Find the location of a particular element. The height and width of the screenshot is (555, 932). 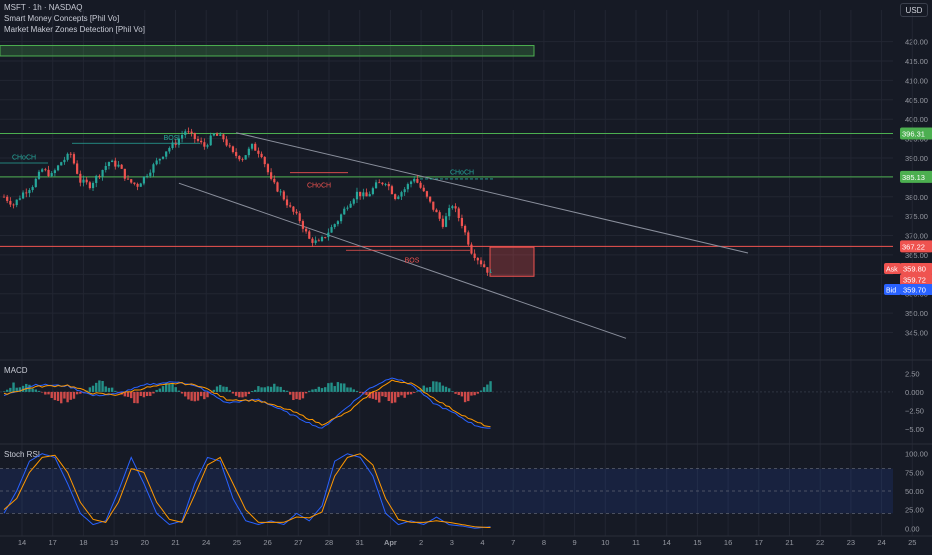

time-tick-label: 24 is located at coordinates (881, 542).